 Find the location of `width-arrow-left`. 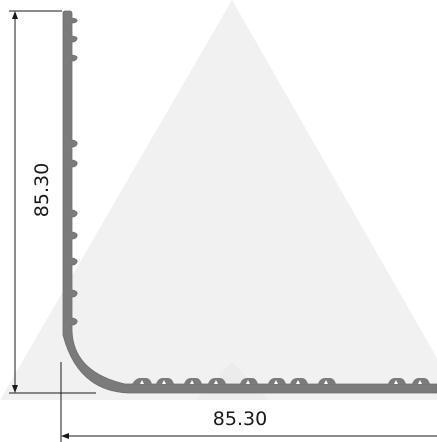

width-arrow-left is located at coordinates (65, 436).